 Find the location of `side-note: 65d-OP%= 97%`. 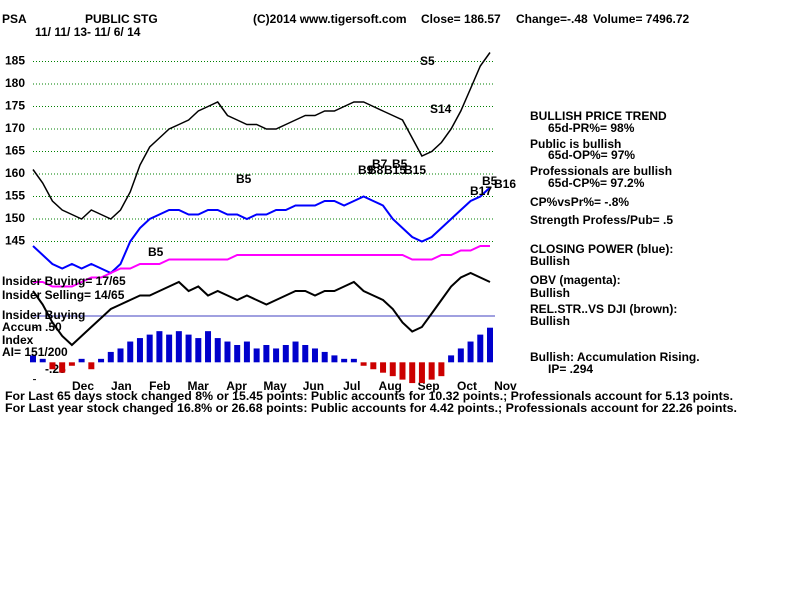

side-note: 65d-OP%= 97% is located at coordinates (591, 155).